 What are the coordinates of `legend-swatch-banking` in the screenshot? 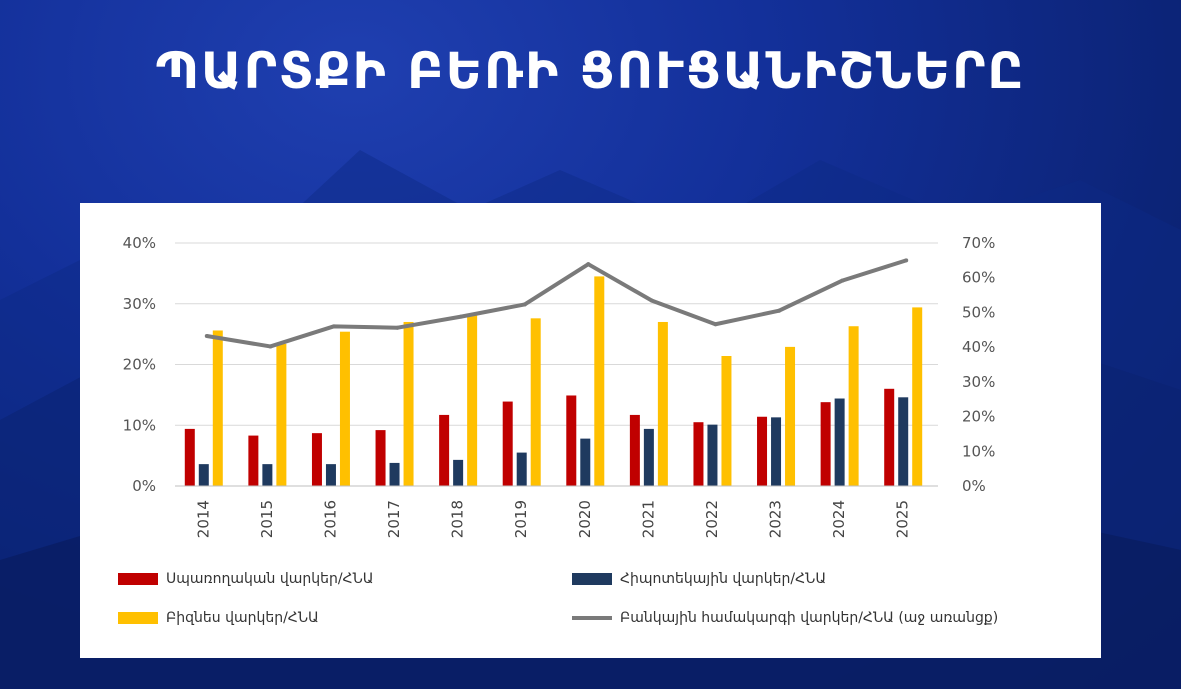 It's located at (592, 618).